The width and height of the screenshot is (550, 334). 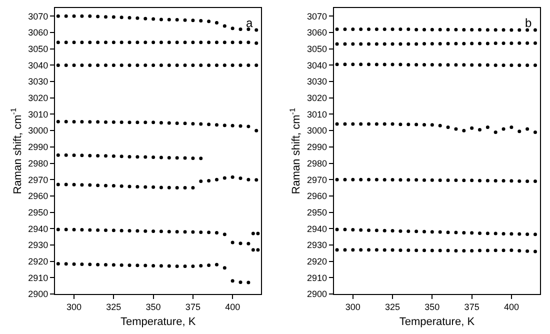 What do you see at coordinates (38, 229) in the screenshot?
I see `y-tick-label: 2940` at bounding box center [38, 229].